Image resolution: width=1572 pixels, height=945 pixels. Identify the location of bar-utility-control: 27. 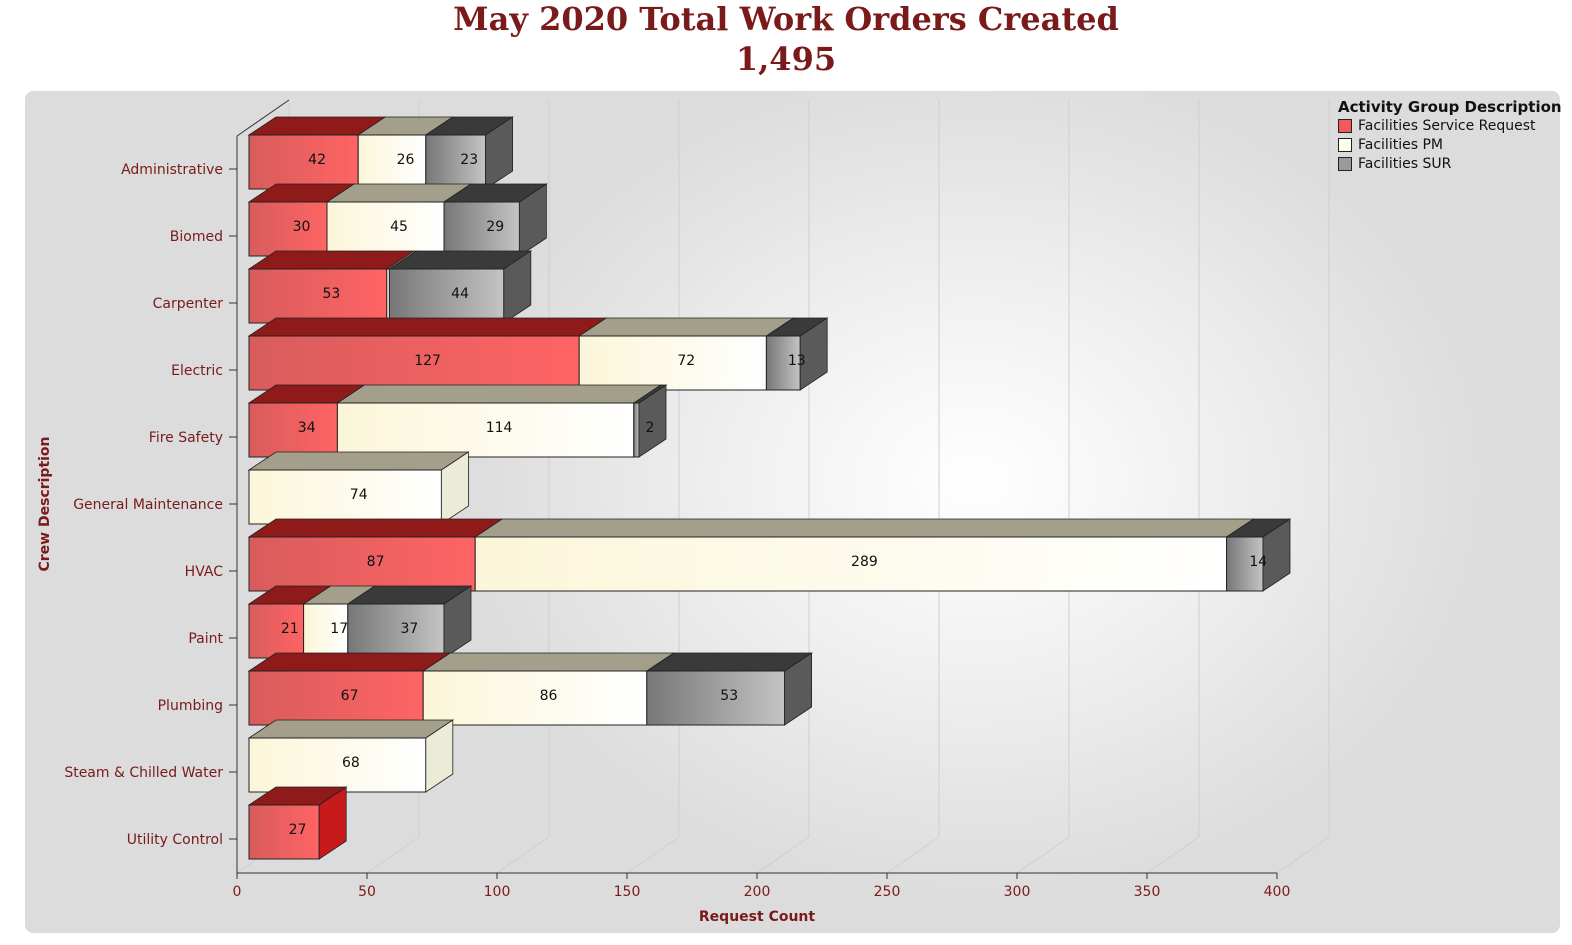
(297, 823).